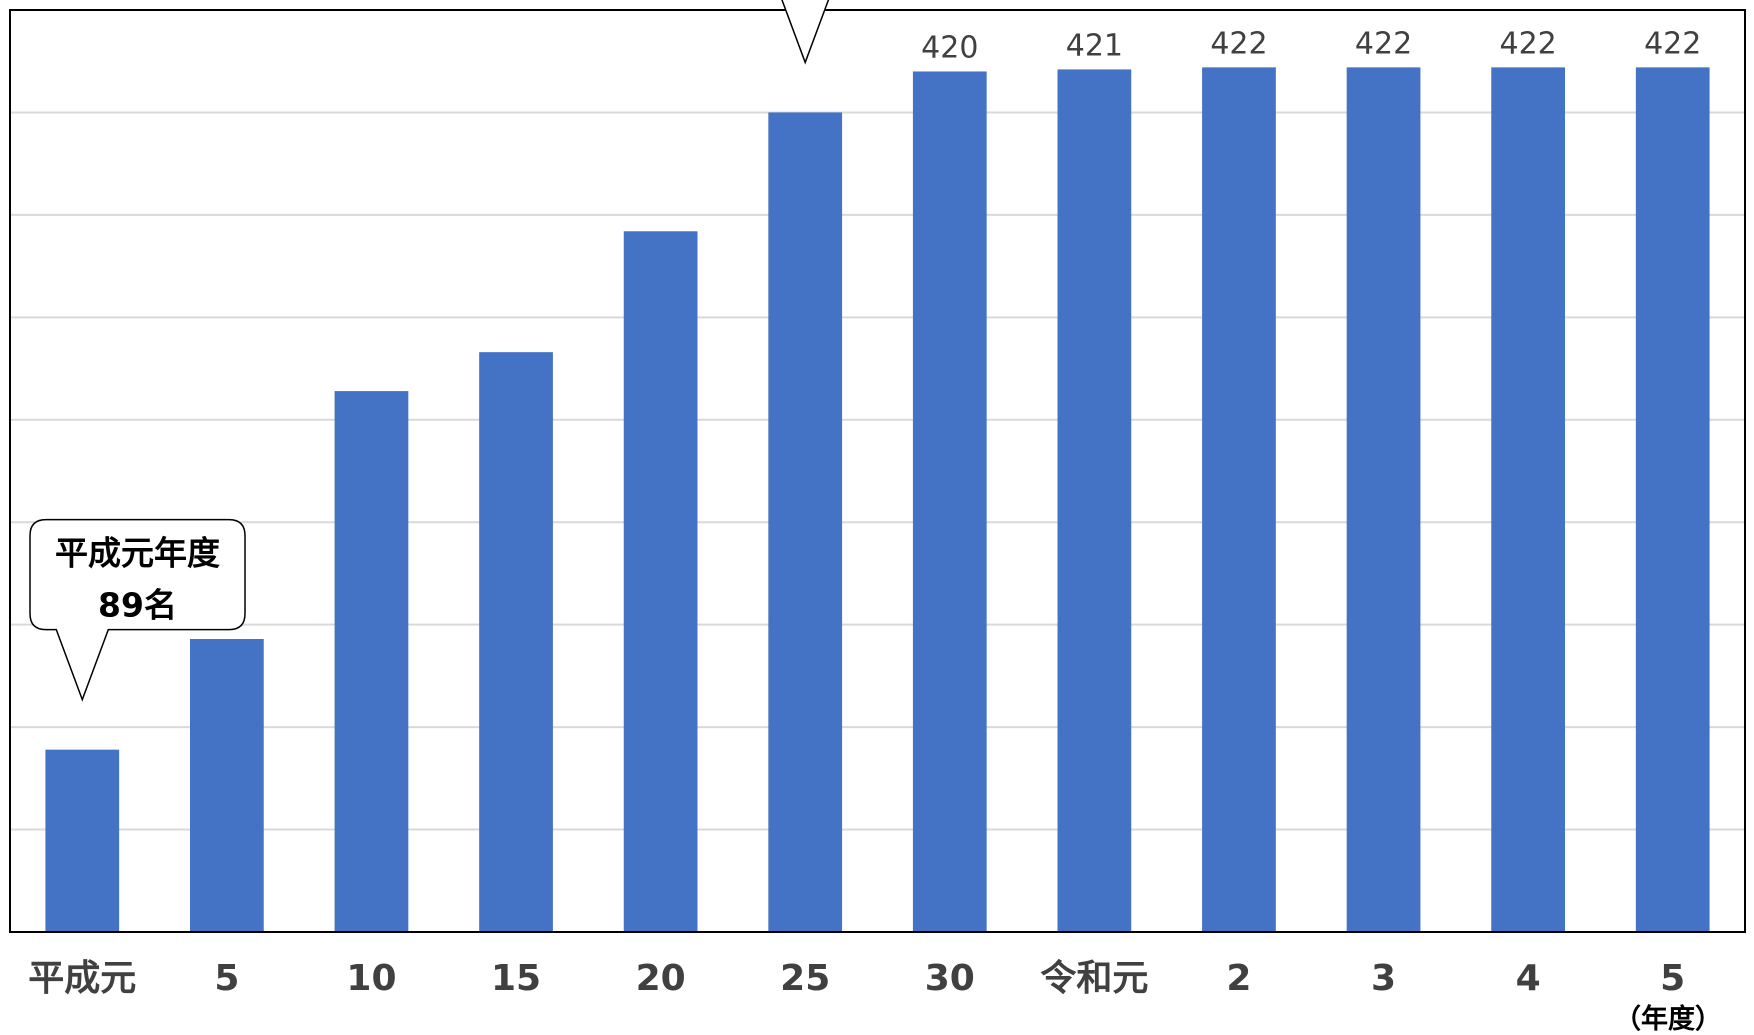 This screenshot has width=1754, height=1035. Describe the element at coordinates (1094, 978) in the screenshot. I see `x-tick-label: 令和元` at that location.